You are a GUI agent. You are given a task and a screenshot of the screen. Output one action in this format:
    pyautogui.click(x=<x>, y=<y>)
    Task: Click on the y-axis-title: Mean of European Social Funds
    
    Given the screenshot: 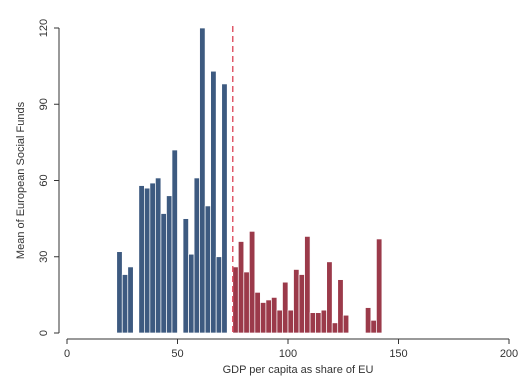 What is the action you would take?
    pyautogui.click(x=21, y=180)
    